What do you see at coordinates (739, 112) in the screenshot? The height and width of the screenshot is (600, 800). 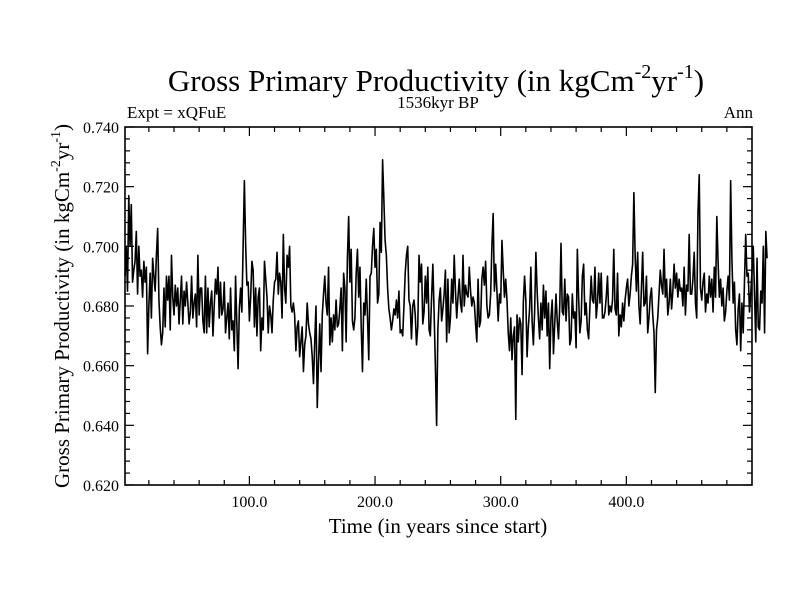 I see `season-label: Ann` at bounding box center [739, 112].